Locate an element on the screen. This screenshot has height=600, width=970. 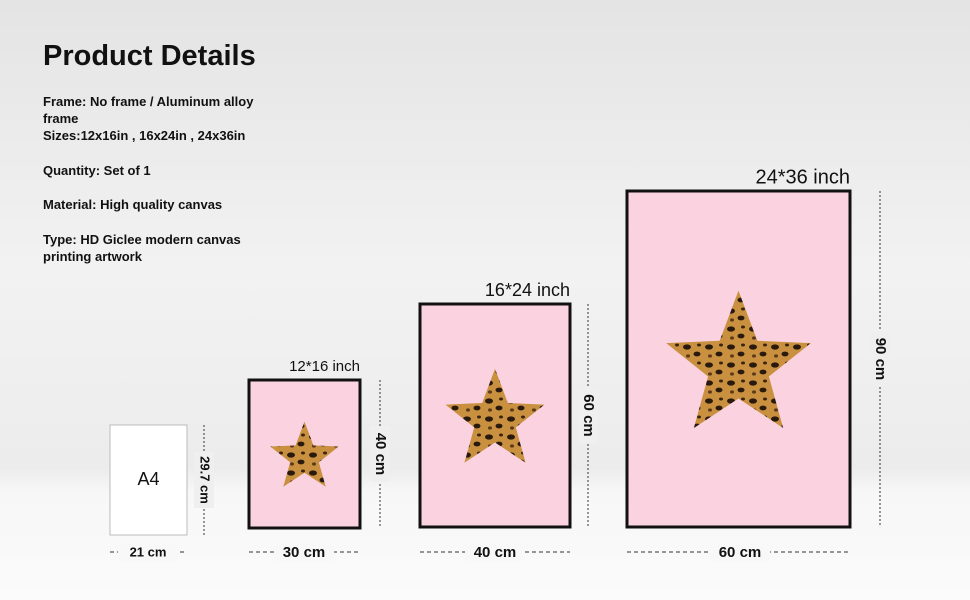
a4-sheet is located at coordinates (148, 480).